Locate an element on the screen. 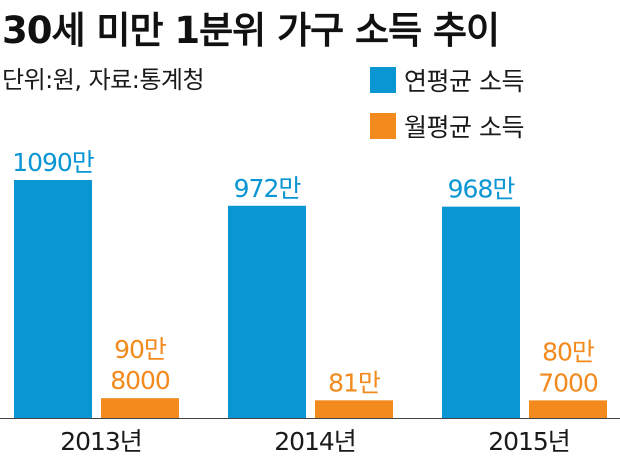 Image resolution: width=620 pixels, height=458 pixels. x-tick-label-2: 2015년 is located at coordinates (529, 441).